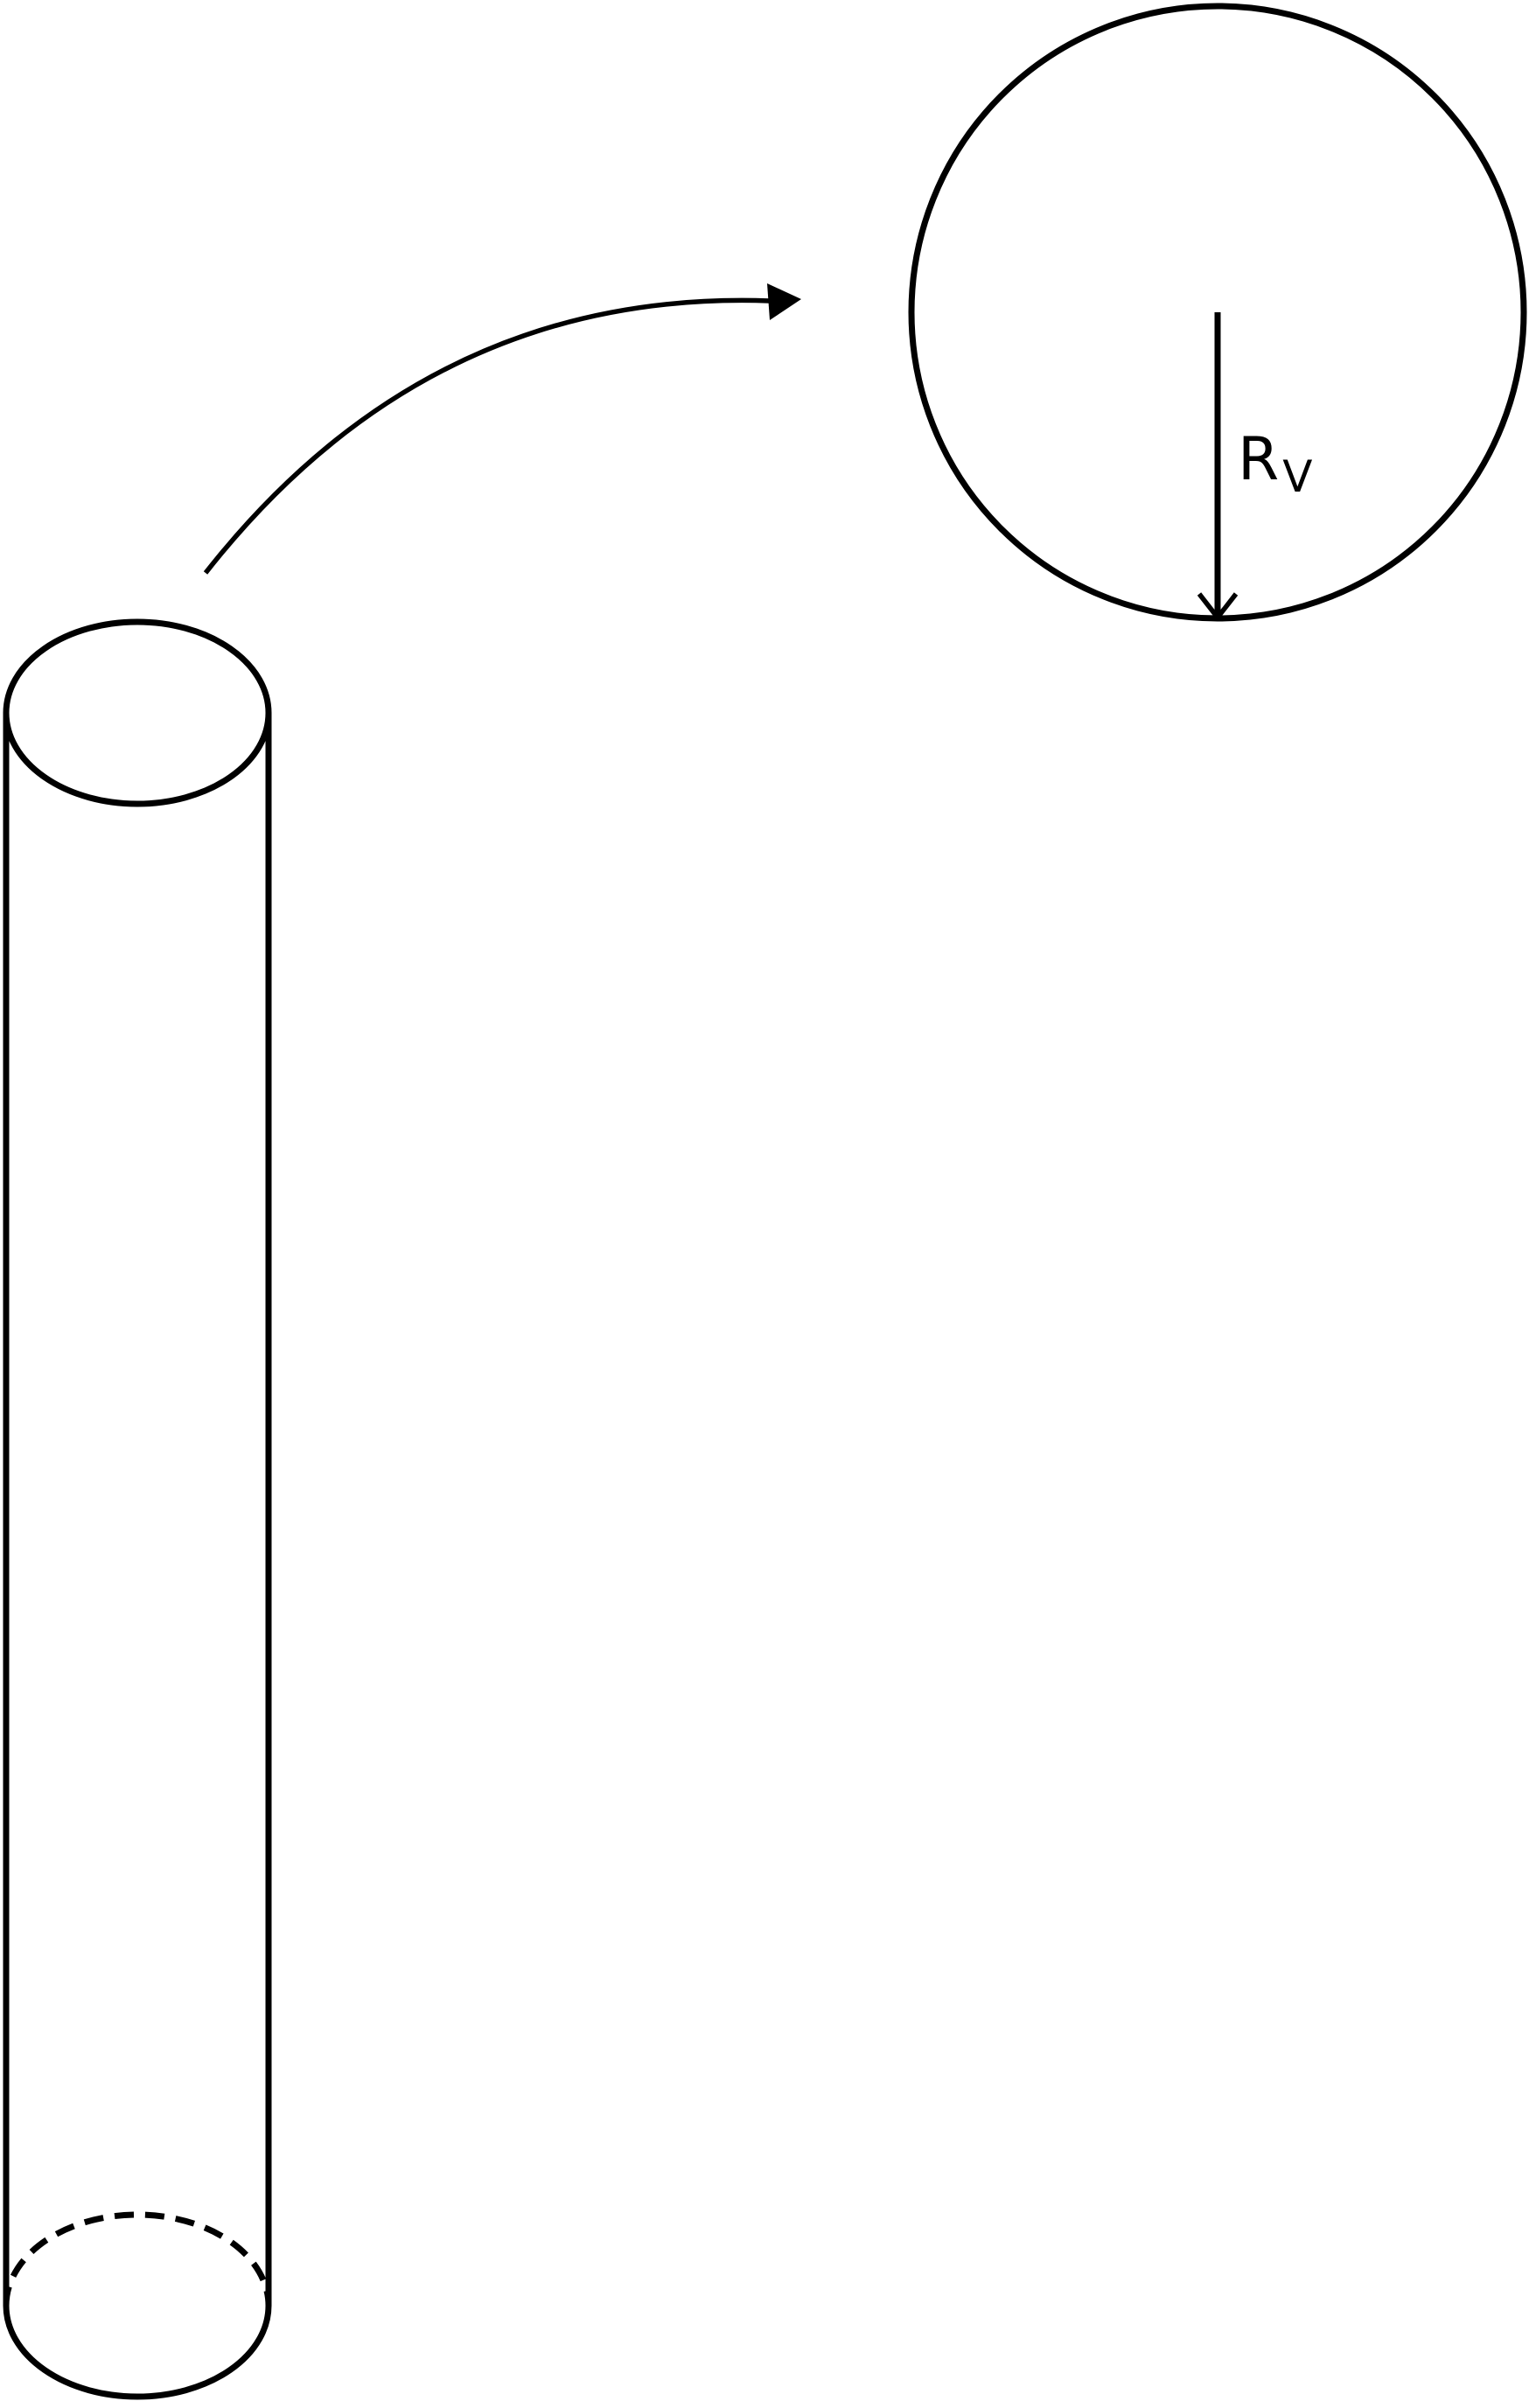 Image resolution: width=1529 pixels, height=2408 pixels. I want to click on curved-arrow, so click(502, 429).